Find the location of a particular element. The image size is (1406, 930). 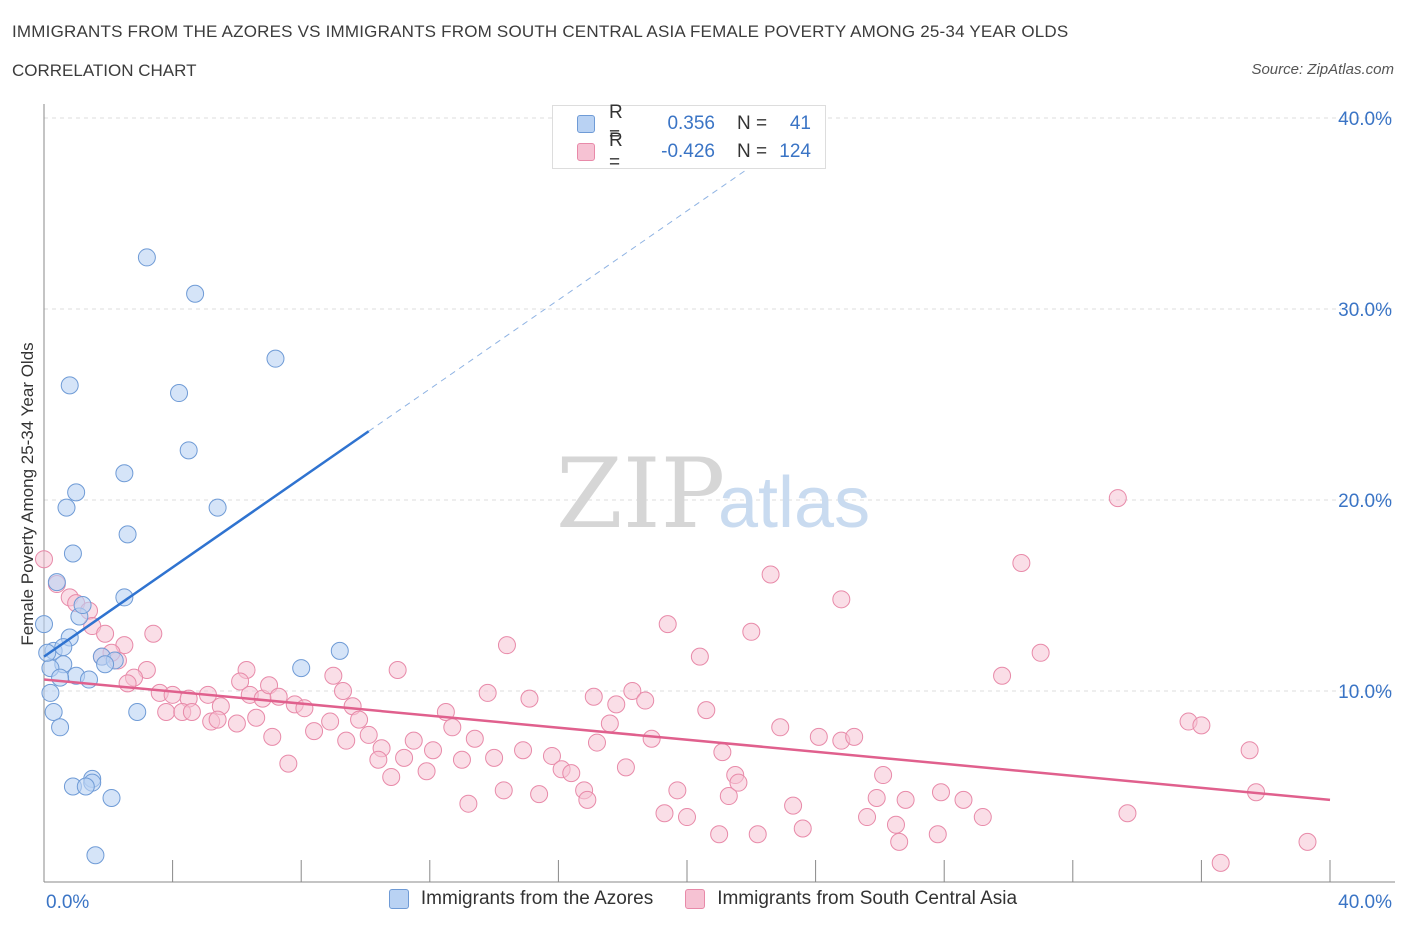

legend-item-asia: Immigrants from South Central Asia is located at coordinates (851, 899).